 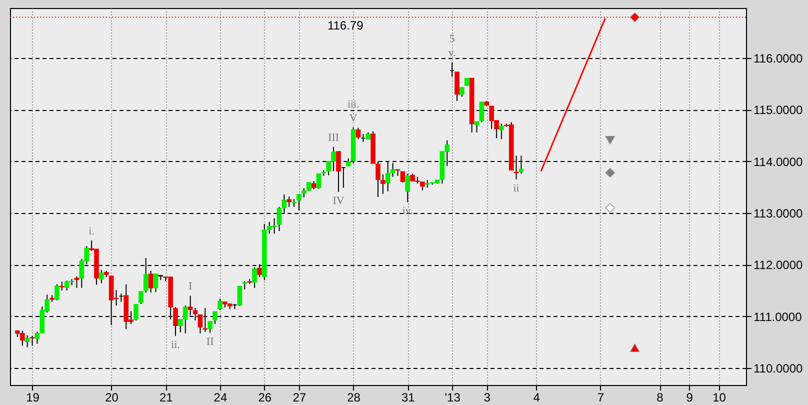 What do you see at coordinates (487, 397) in the screenshot?
I see `x-tick-label: 3` at bounding box center [487, 397].